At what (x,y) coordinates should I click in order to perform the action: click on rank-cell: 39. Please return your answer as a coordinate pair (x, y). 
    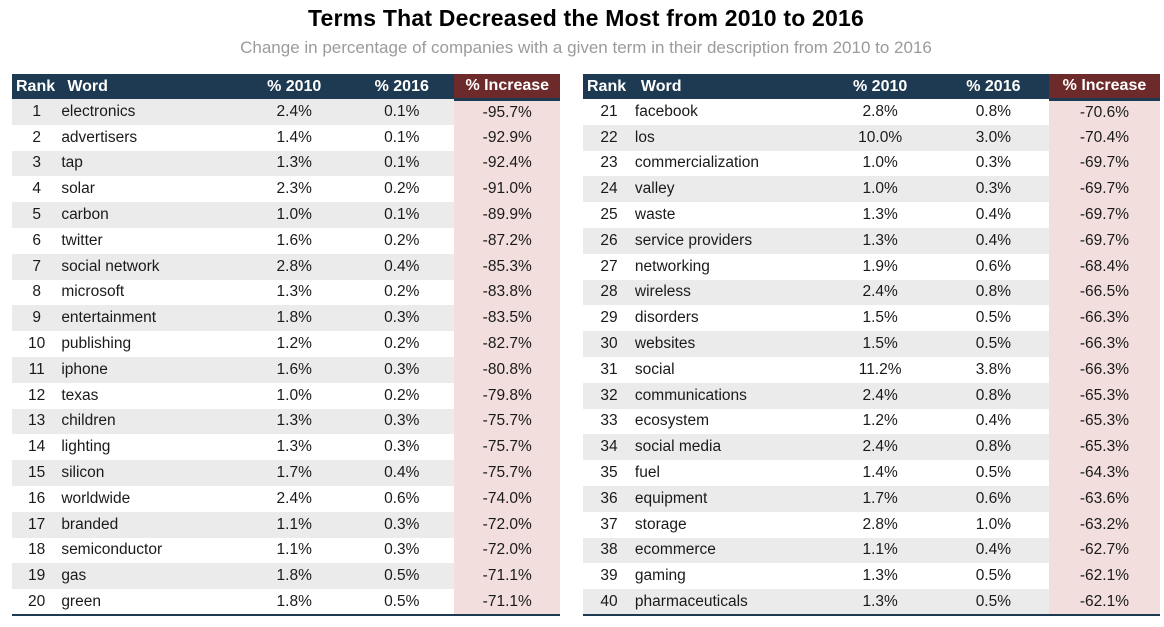
    Looking at the image, I should click on (609, 576).